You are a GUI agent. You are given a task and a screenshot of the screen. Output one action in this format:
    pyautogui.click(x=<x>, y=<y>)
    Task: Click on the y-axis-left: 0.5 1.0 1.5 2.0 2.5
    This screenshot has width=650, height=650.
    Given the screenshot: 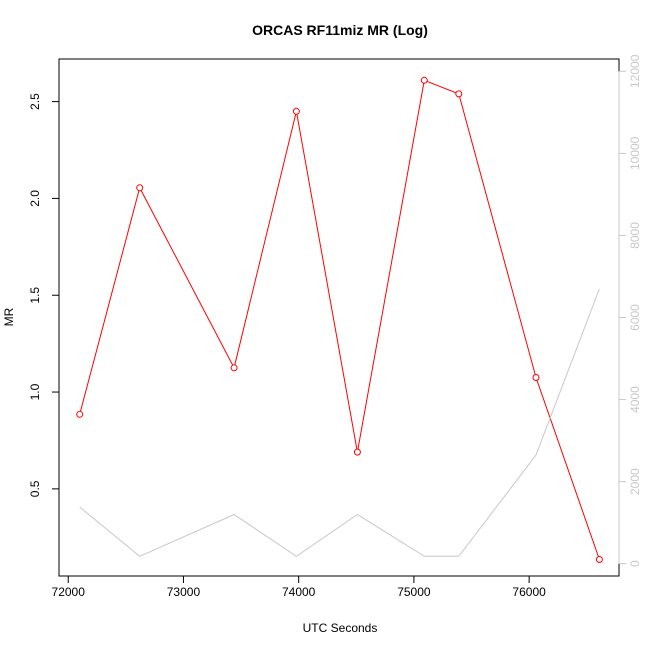 What is the action you would take?
    pyautogui.click(x=44, y=295)
    